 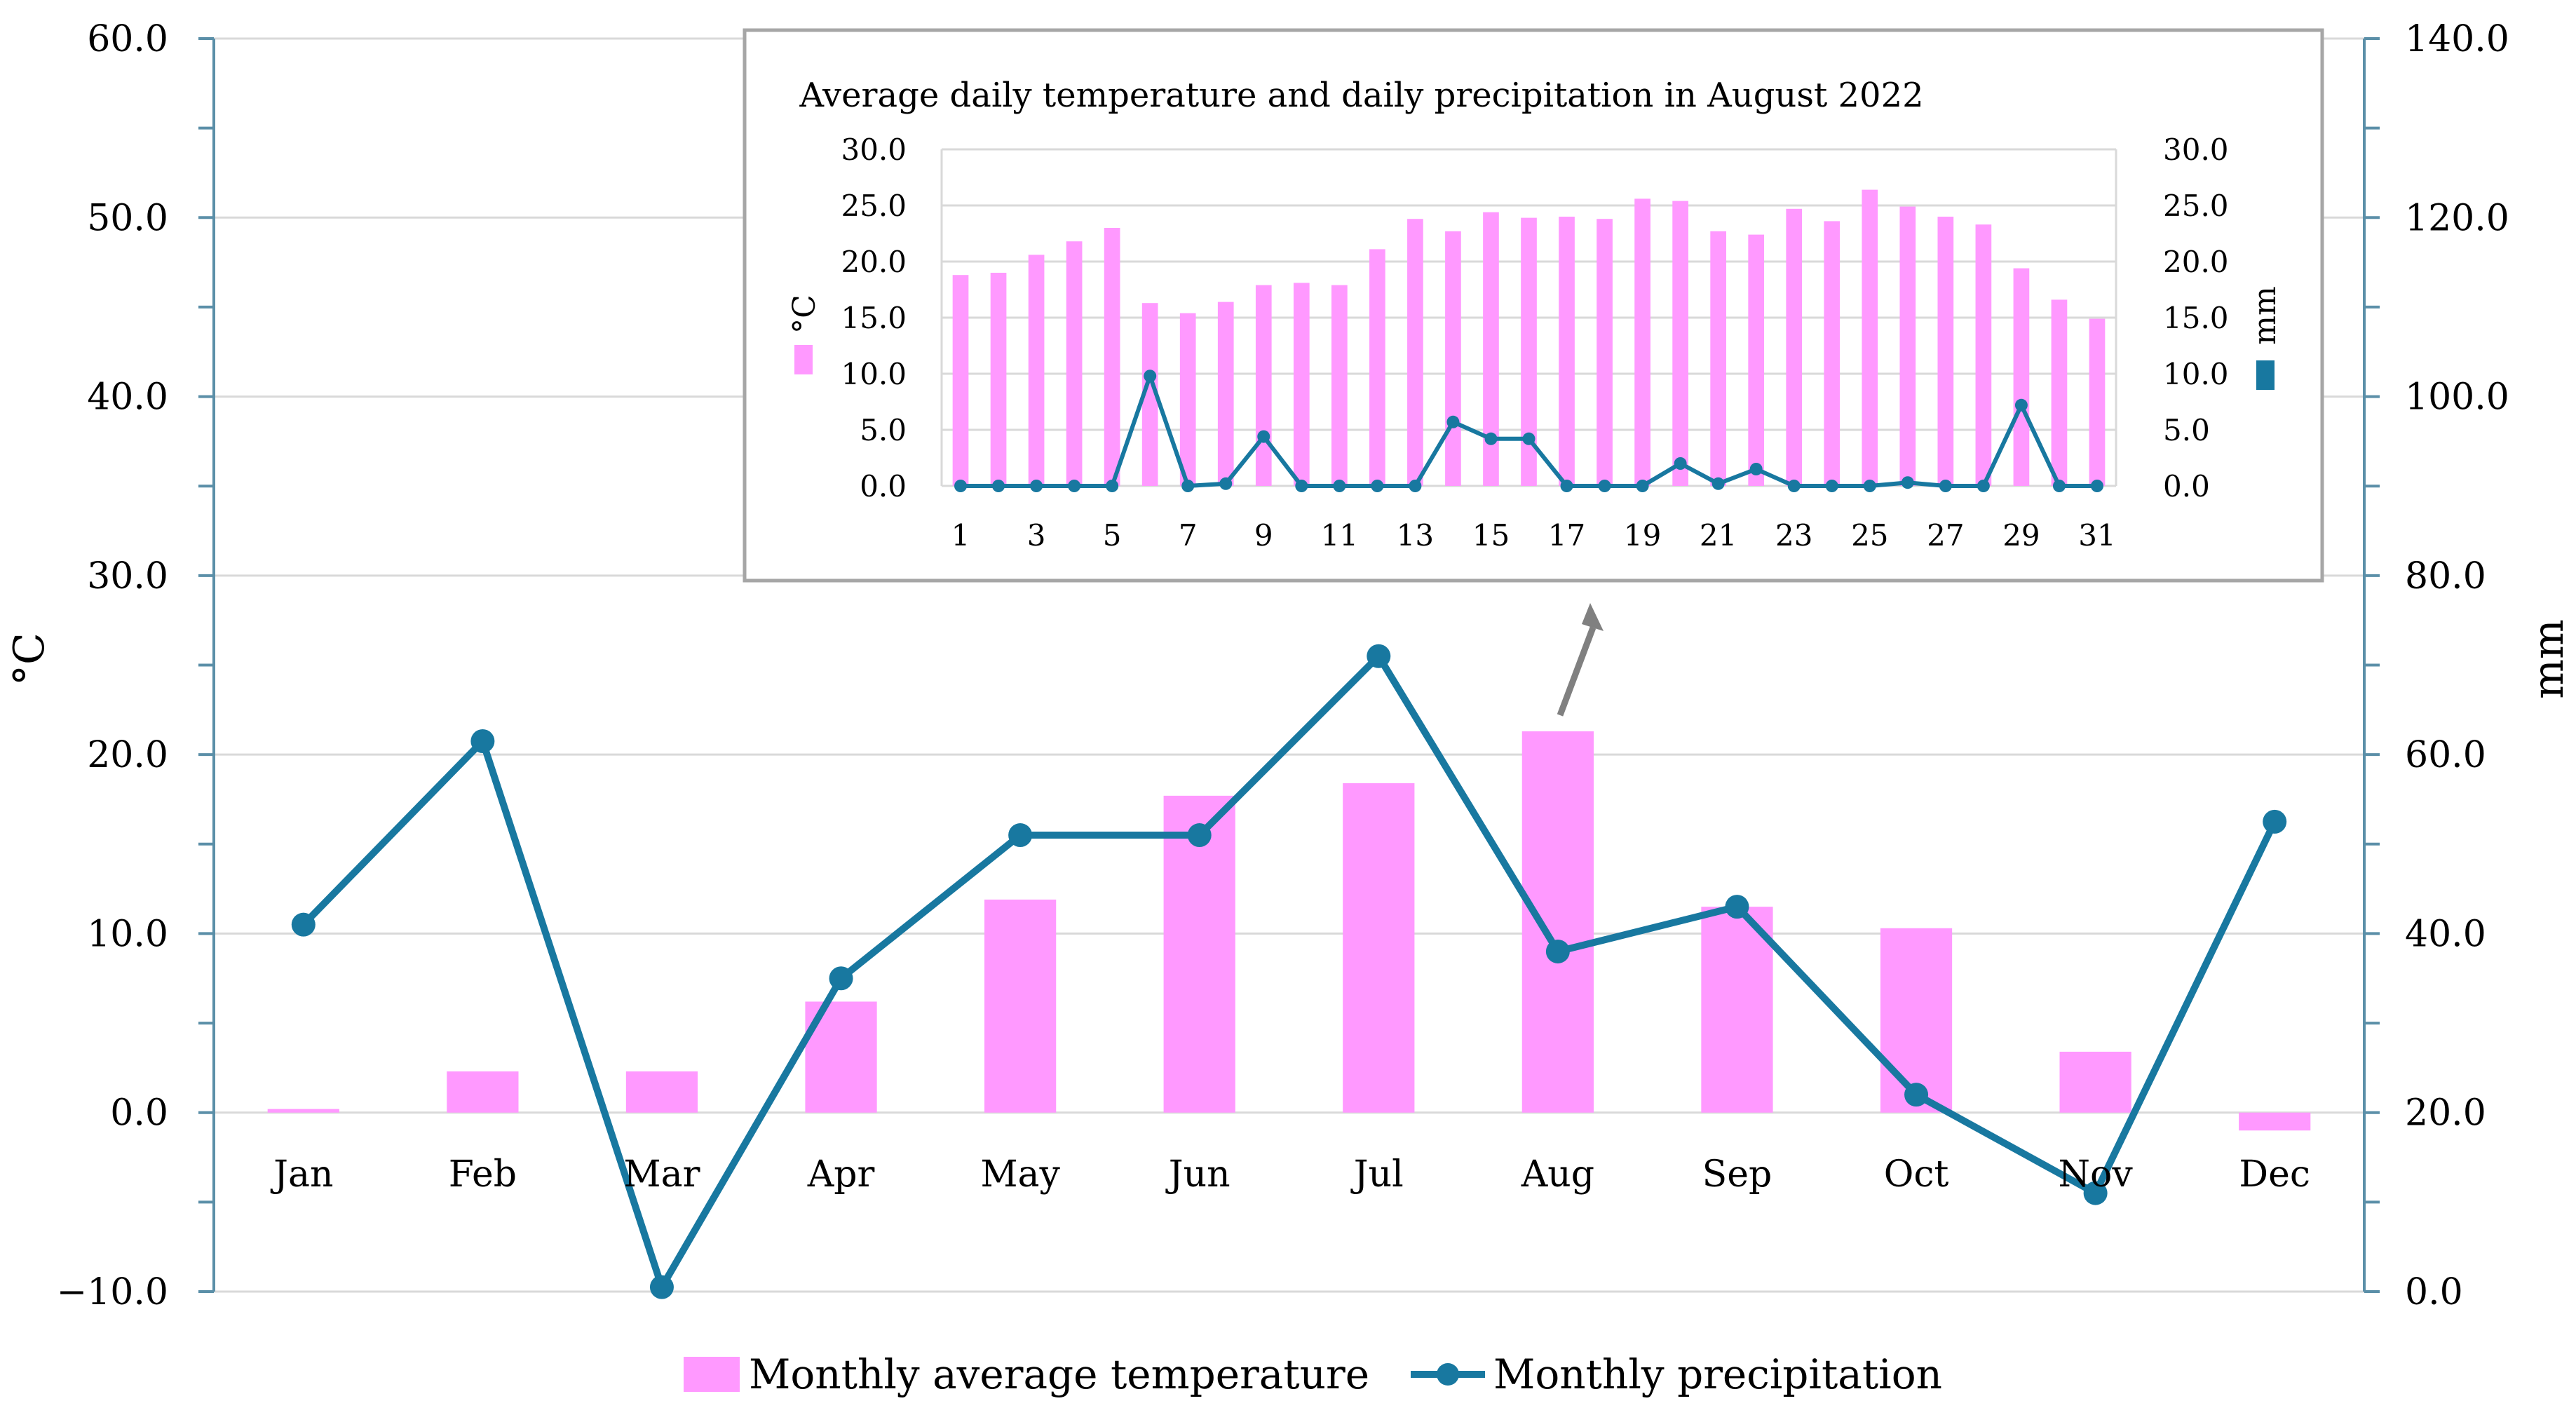 What do you see at coordinates (1020, 1174) in the screenshot?
I see `main-category-label: May` at bounding box center [1020, 1174].